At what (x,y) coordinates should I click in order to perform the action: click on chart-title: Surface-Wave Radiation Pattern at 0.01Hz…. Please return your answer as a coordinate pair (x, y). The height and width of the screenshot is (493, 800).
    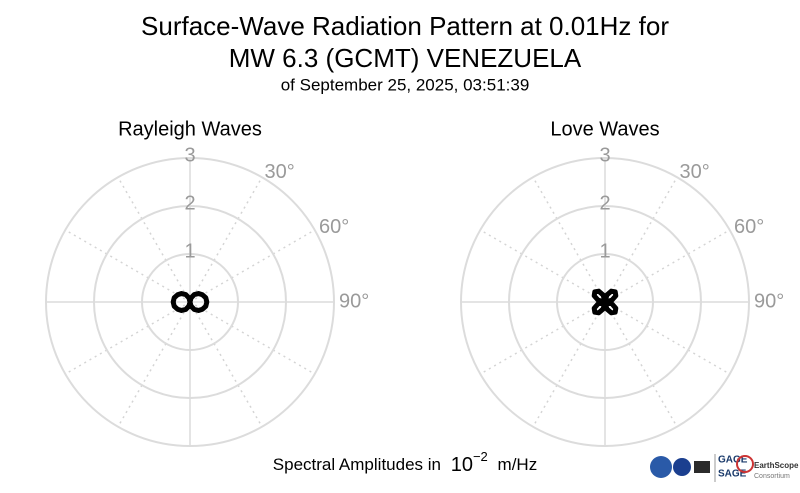
    Looking at the image, I should click on (405, 26).